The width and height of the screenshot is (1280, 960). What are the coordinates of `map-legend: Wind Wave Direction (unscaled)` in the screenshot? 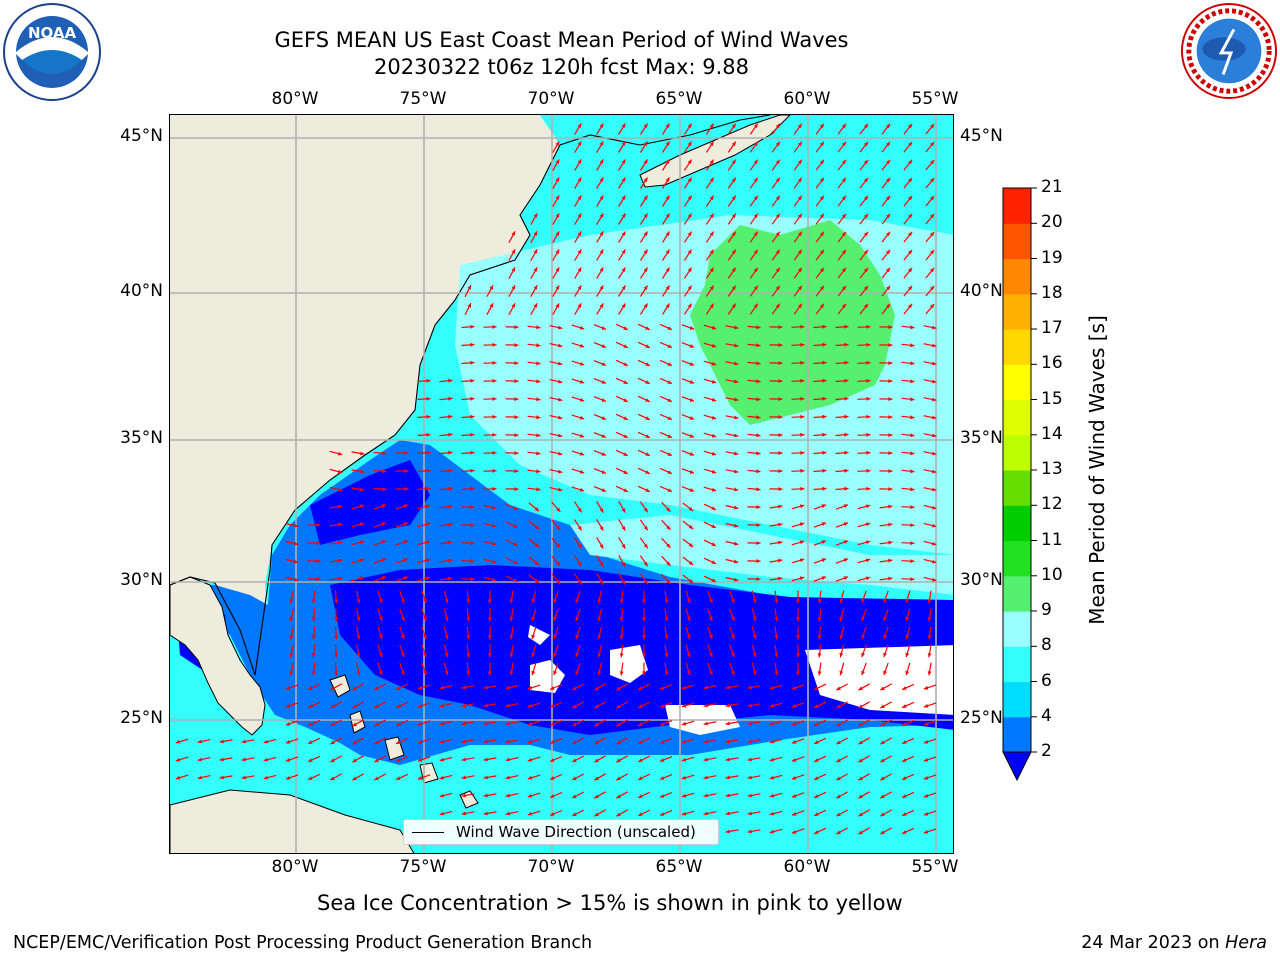 It's located at (561, 832).